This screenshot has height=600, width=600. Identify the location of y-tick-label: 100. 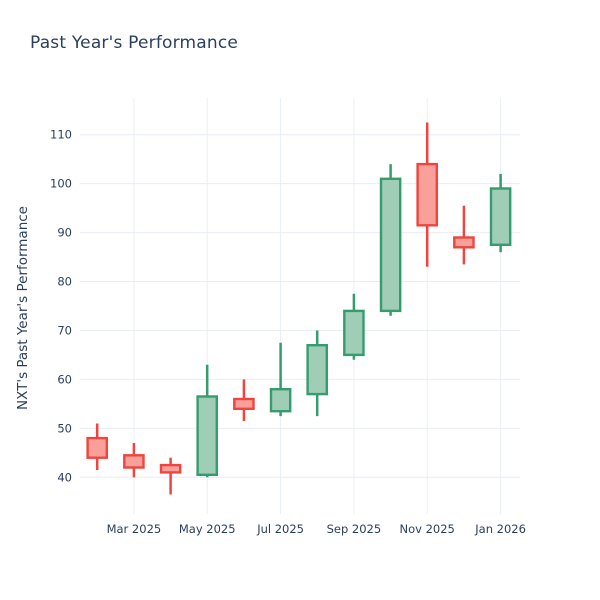
(61, 184).